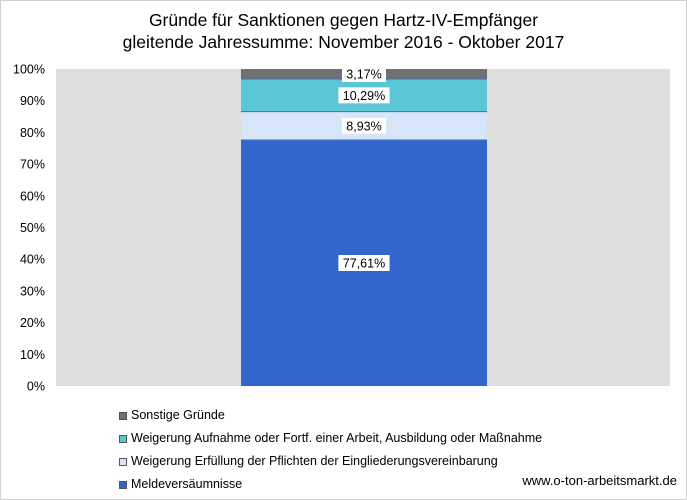  I want to click on legend-label: Meldeversäumnisse, so click(187, 484).